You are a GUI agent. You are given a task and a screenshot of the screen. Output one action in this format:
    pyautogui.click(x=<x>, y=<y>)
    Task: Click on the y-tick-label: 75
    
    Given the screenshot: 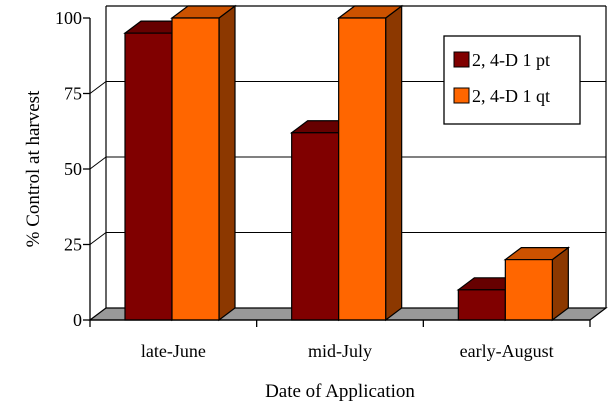 What is the action you would take?
    pyautogui.click(x=73, y=94)
    